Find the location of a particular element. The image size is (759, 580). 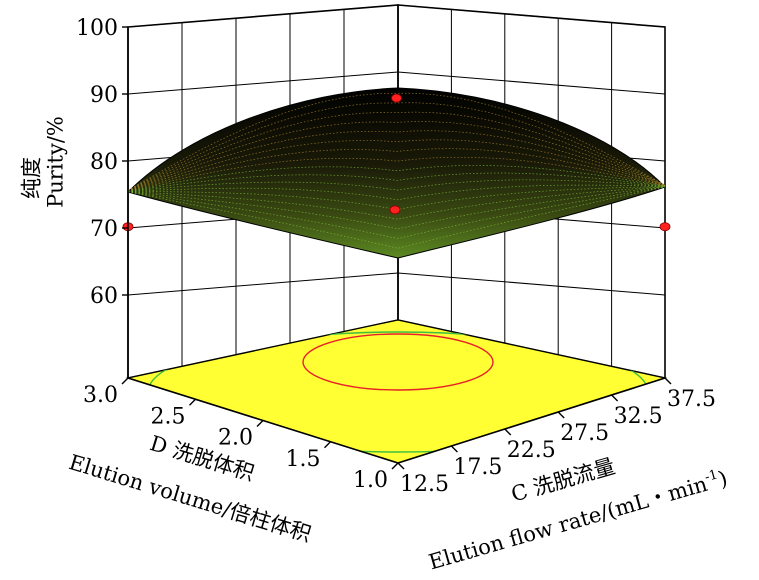

z-axis-label-cn: 纯度 is located at coordinates (32, 178).